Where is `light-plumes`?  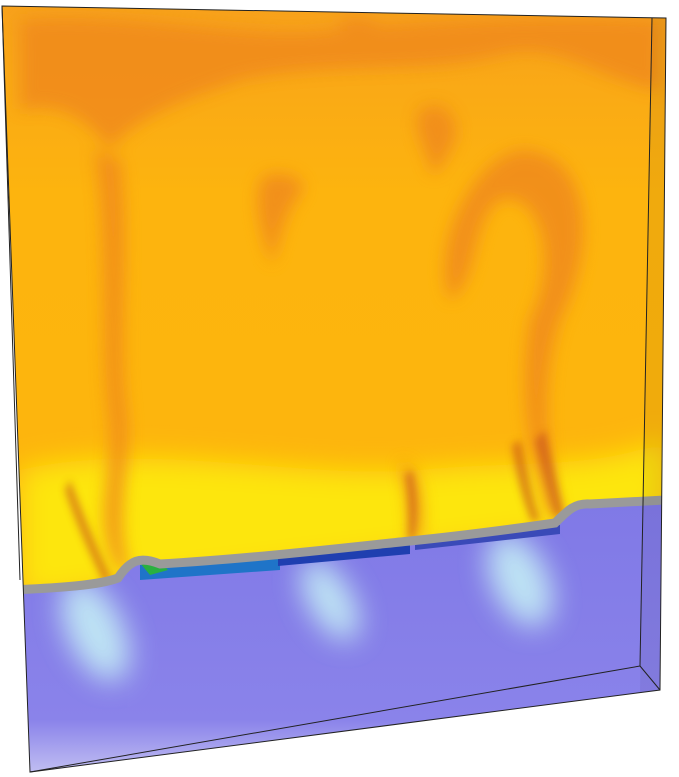
light-plumes is located at coordinates (307, 607).